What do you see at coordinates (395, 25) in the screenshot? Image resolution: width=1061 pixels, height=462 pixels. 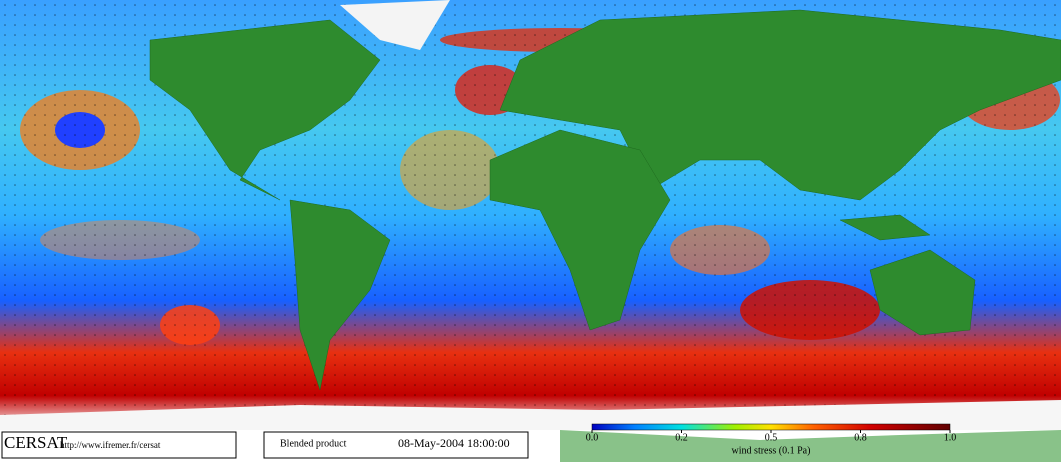 I see `greenland` at bounding box center [395, 25].